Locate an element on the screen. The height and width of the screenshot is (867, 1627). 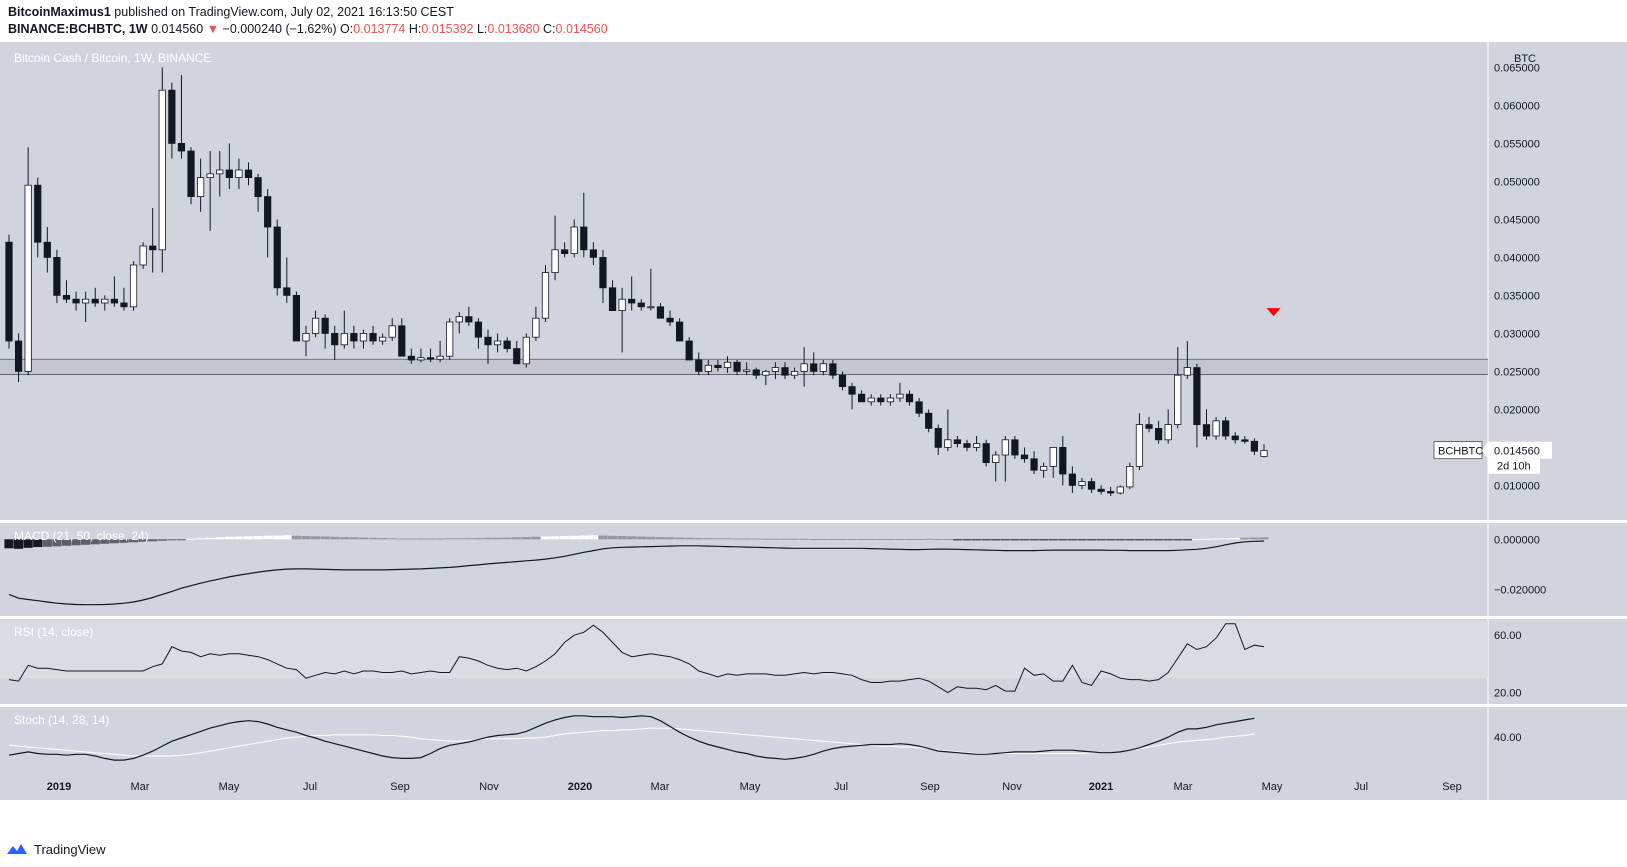
footer-brand: TradingView is located at coordinates (70, 849).